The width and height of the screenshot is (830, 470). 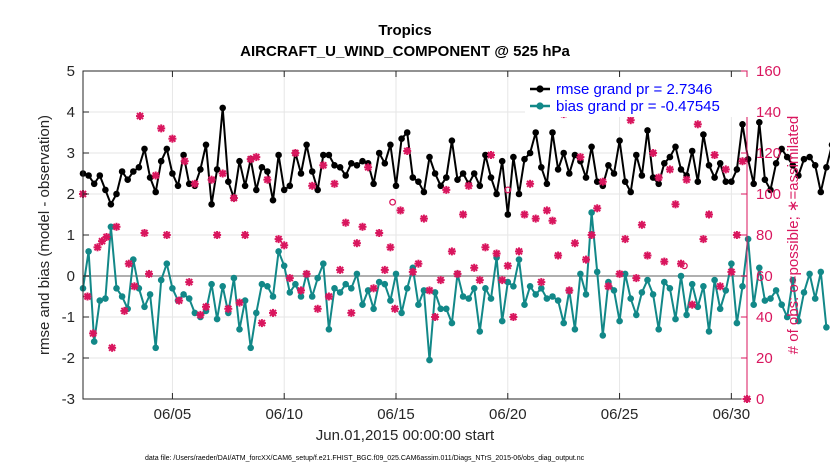 I want to click on y-tick-label: 2, so click(x=71, y=194).